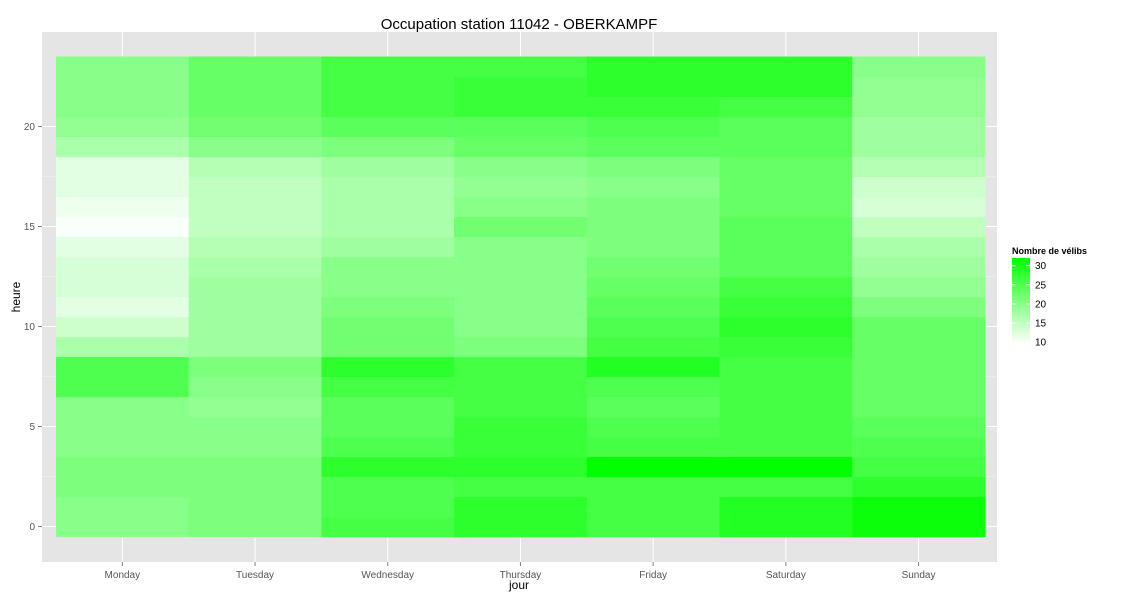  I want to click on x-tick-label: Wednesday, so click(387, 575).